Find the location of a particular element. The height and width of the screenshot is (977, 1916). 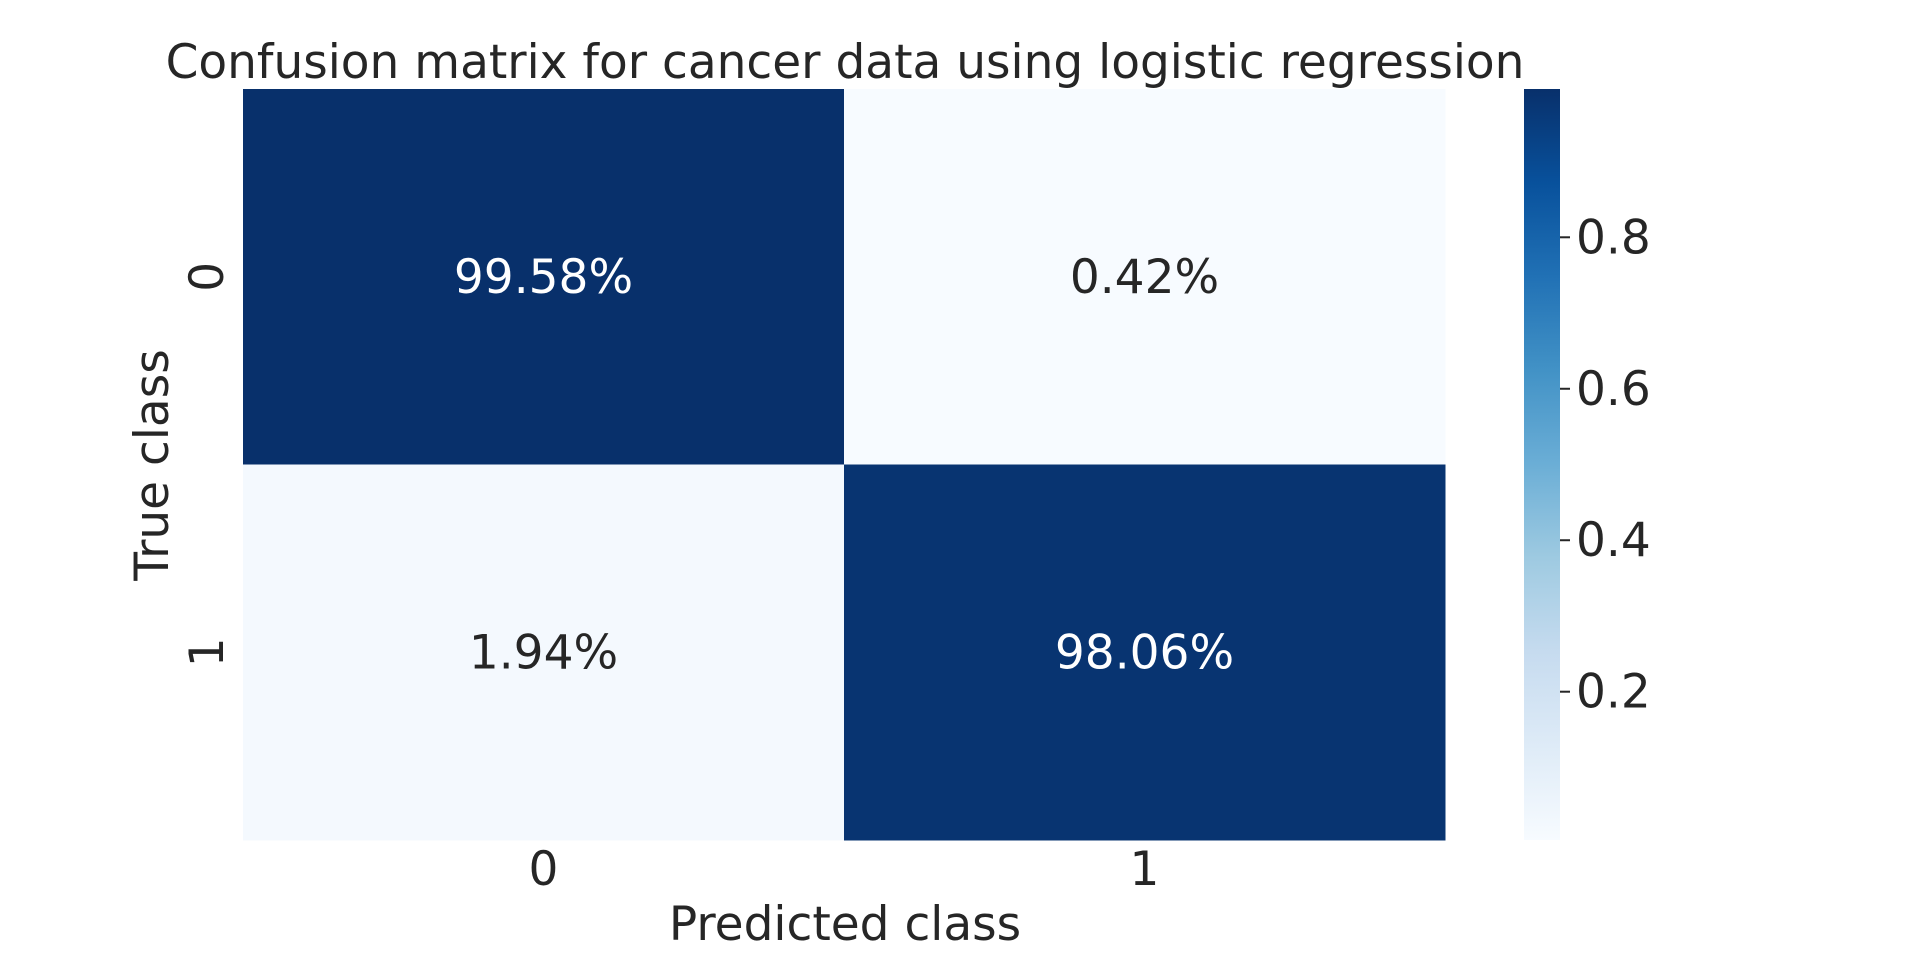

heatmap-cell-r1-c0 is located at coordinates (544, 652).